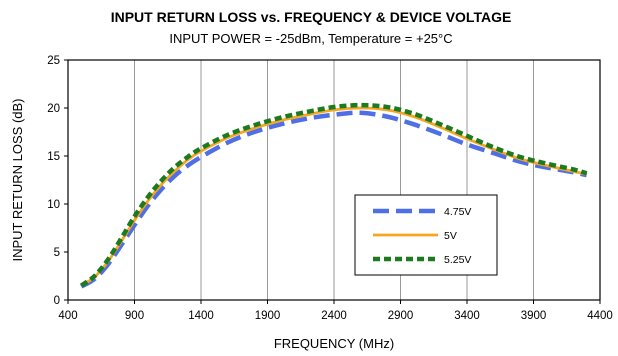 The height and width of the screenshot is (356, 618). I want to click on x-tick-label: 2400, so click(334, 316).